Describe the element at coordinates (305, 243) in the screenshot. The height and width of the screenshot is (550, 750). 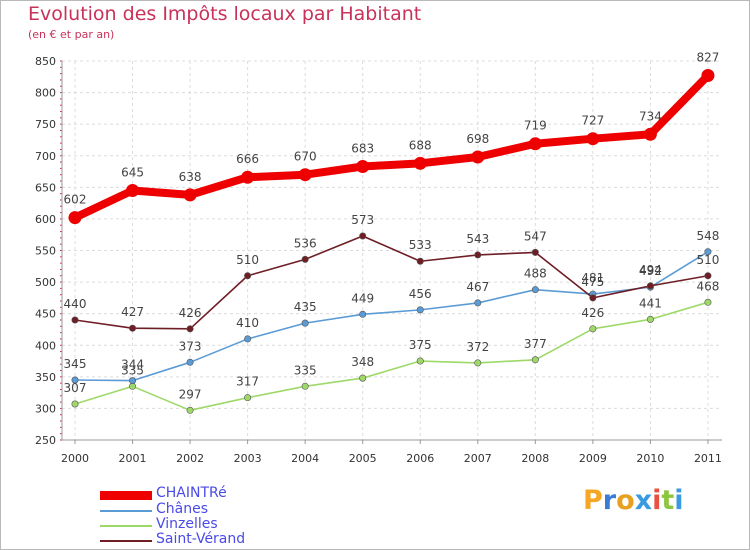
I see `data-label: 536` at that location.